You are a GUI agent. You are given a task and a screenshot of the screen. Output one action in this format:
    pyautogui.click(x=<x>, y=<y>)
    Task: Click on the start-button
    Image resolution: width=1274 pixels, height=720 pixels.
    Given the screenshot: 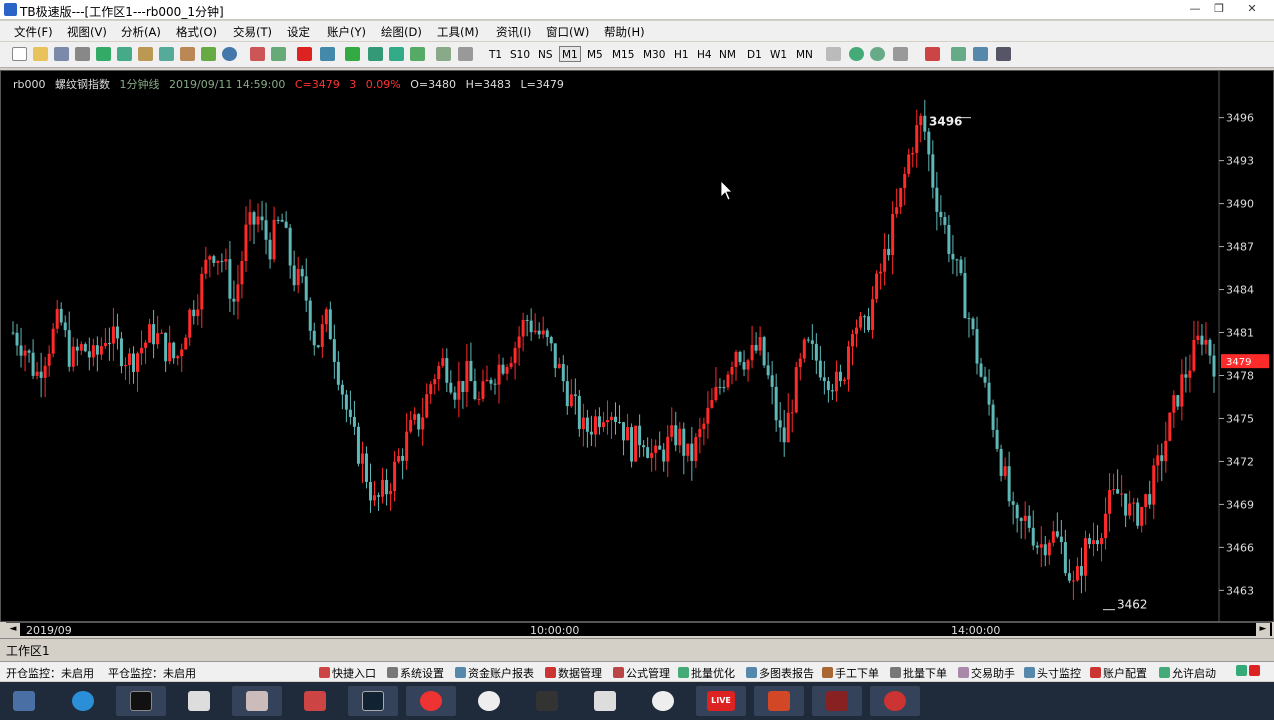 What is the action you would take?
    pyautogui.click(x=24, y=701)
    